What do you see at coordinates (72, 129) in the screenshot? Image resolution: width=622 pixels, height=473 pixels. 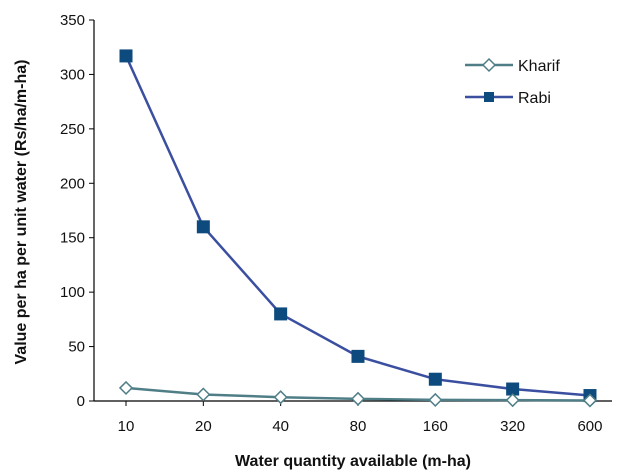 I see `y-tick-label: 250` at bounding box center [72, 129].